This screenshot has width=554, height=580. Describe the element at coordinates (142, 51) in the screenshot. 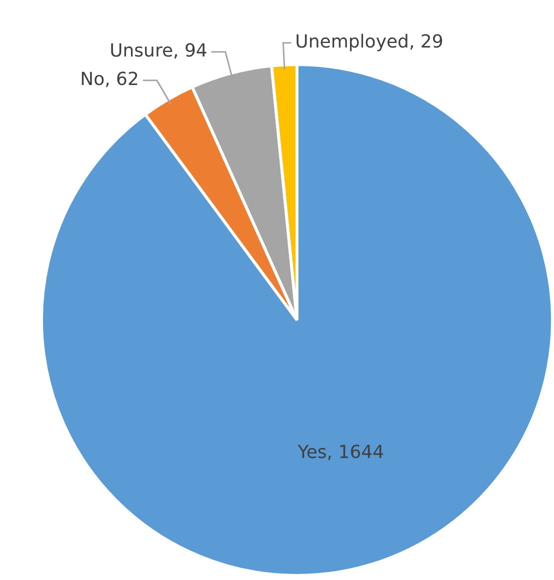

I see `slice-label: Unsure` at that location.